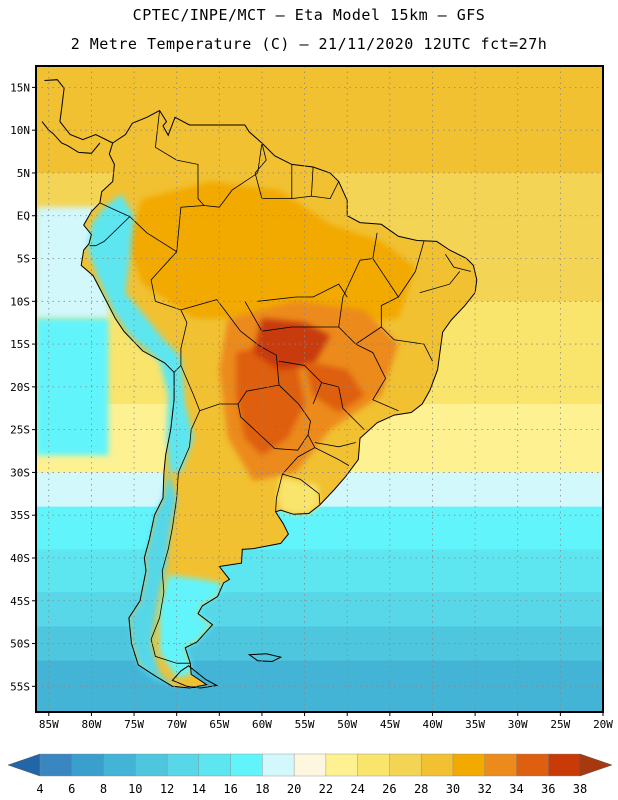 This screenshot has width=618, height=800. Describe the element at coordinates (20, 387) in the screenshot. I see `lat-tick-label: 20S` at that location.